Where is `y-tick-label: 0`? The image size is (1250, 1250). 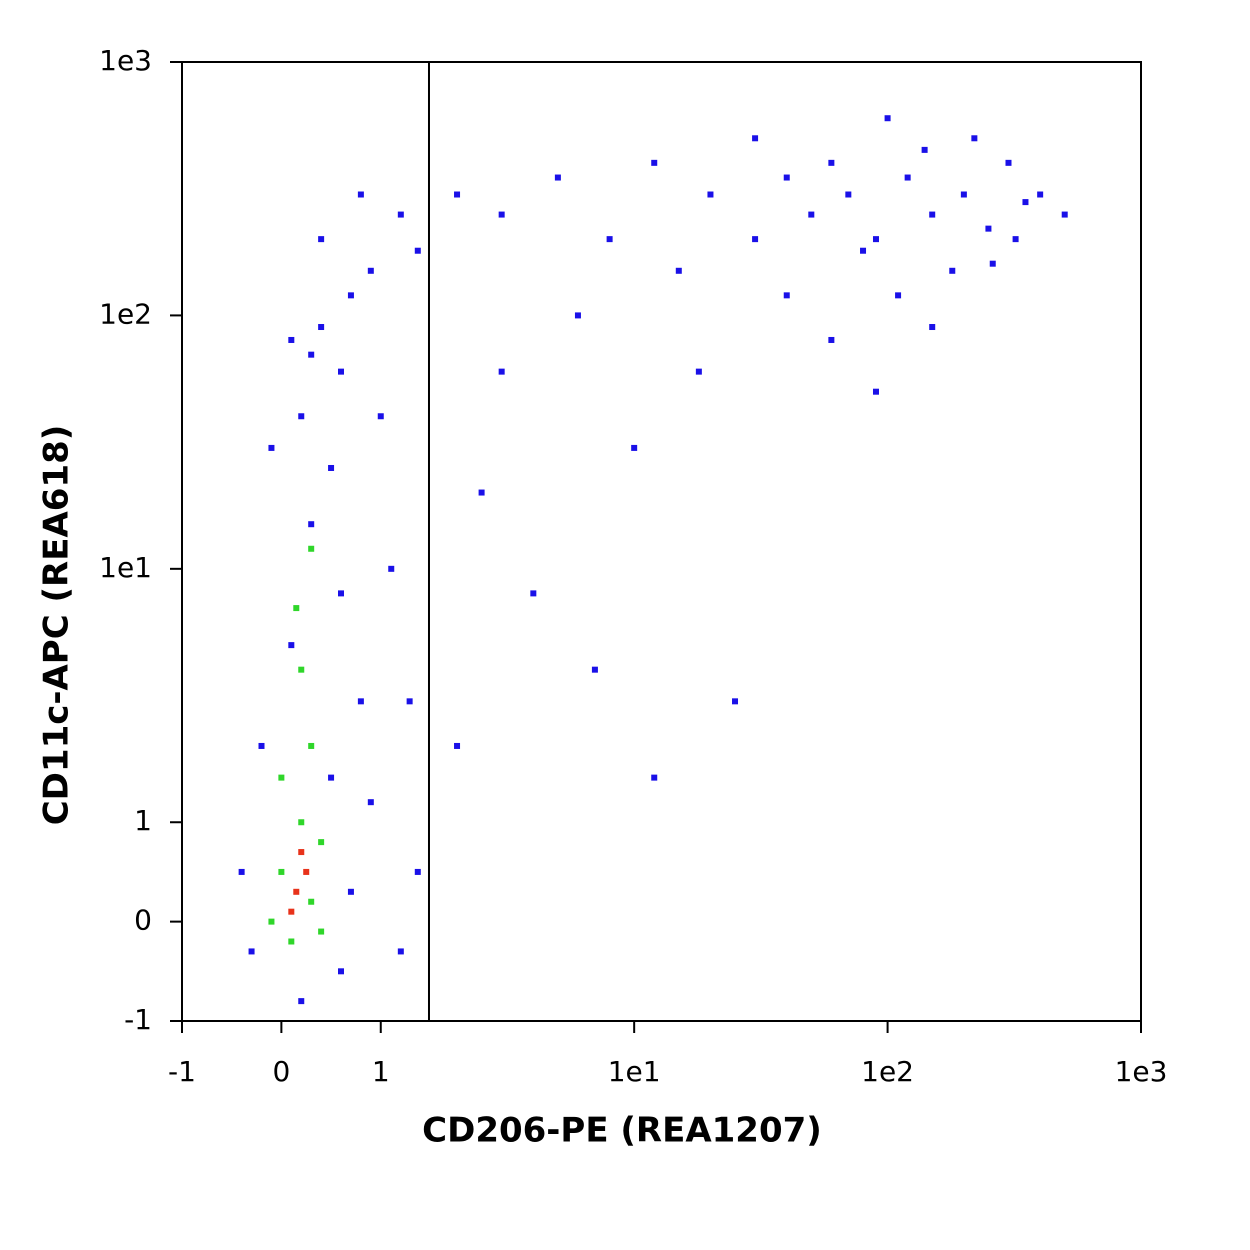 y-tick-label: 0 is located at coordinates (143, 920).